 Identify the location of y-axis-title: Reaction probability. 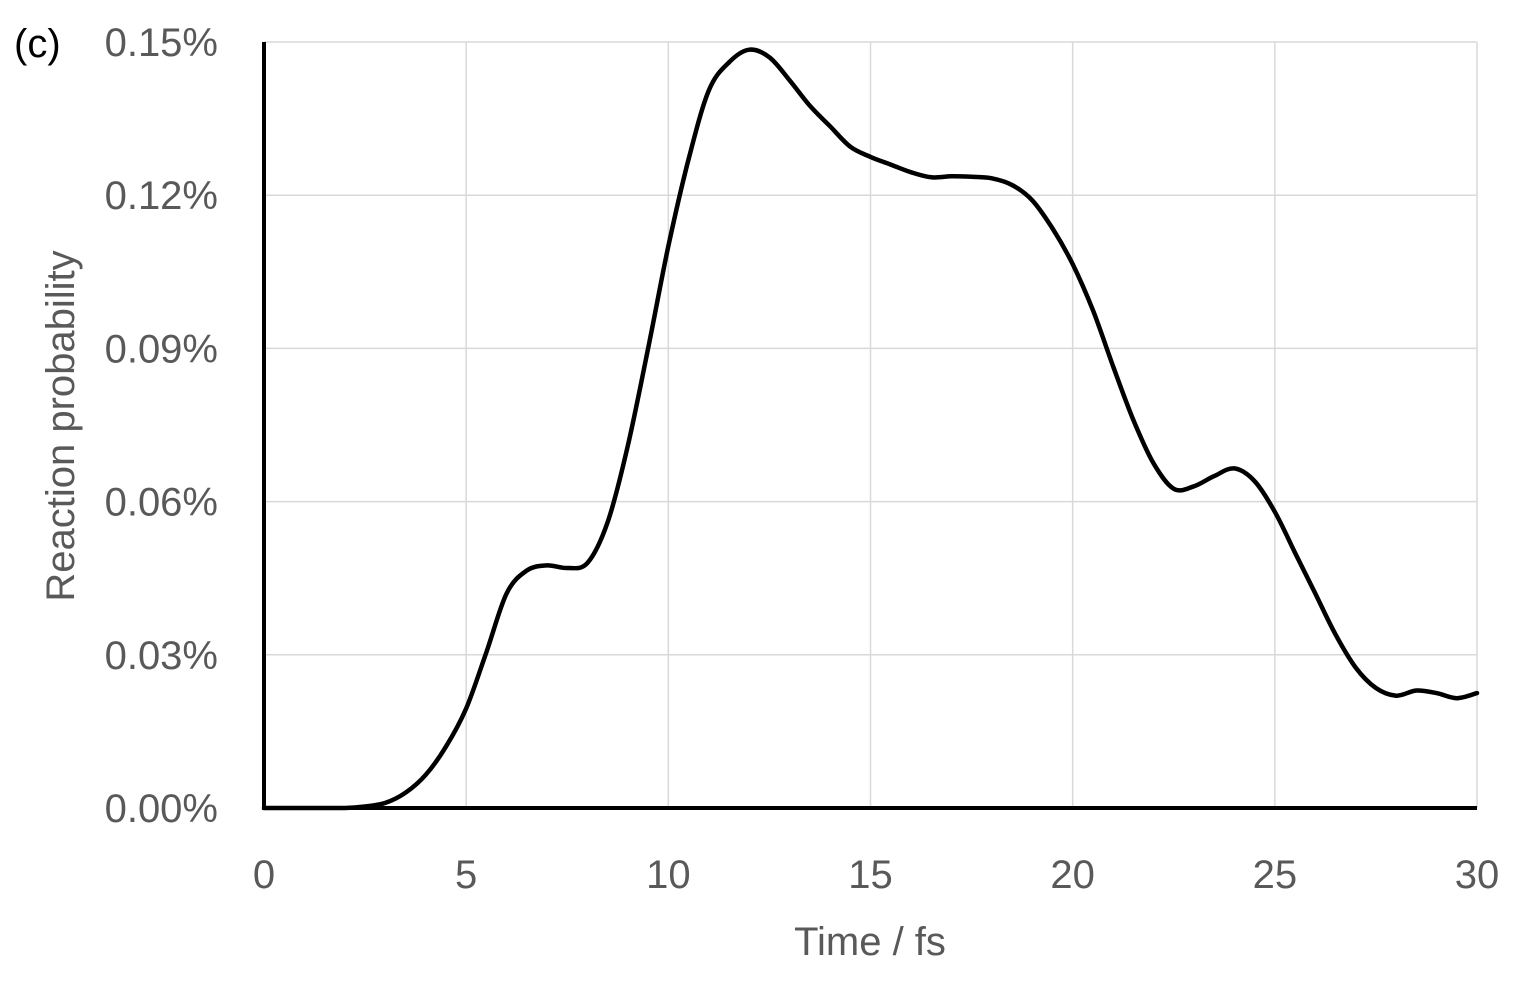
(61, 425).